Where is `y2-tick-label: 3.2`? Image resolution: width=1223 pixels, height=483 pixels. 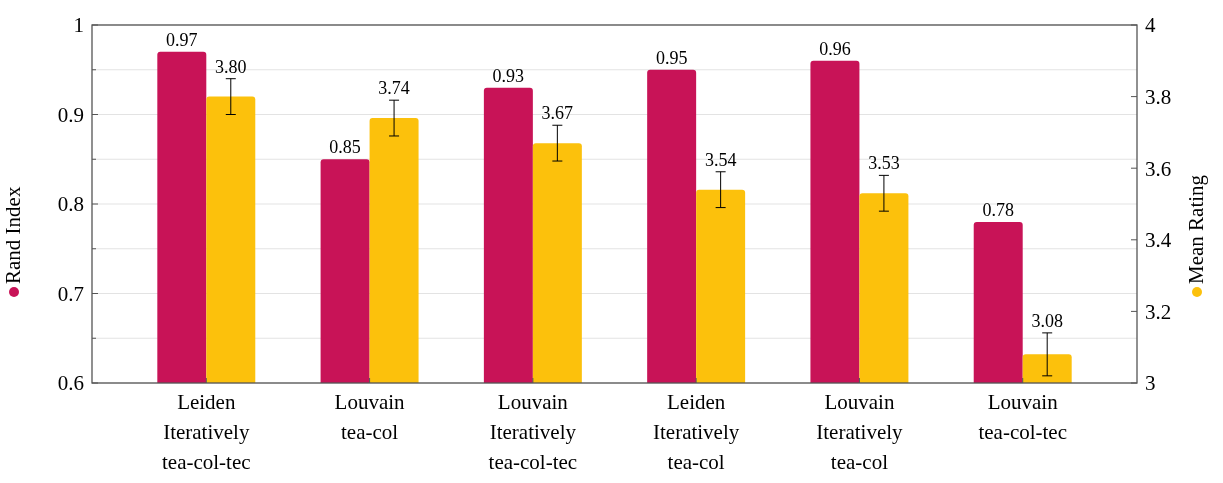
y2-tick-label: 3.2 is located at coordinates (1158, 311).